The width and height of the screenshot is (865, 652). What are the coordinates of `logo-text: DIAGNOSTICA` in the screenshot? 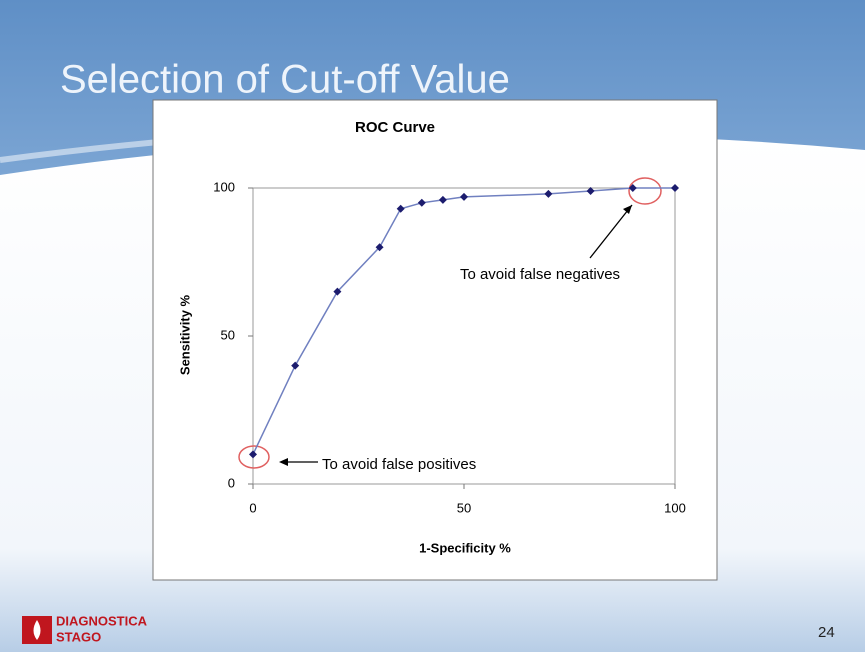 It's located at (102, 620).